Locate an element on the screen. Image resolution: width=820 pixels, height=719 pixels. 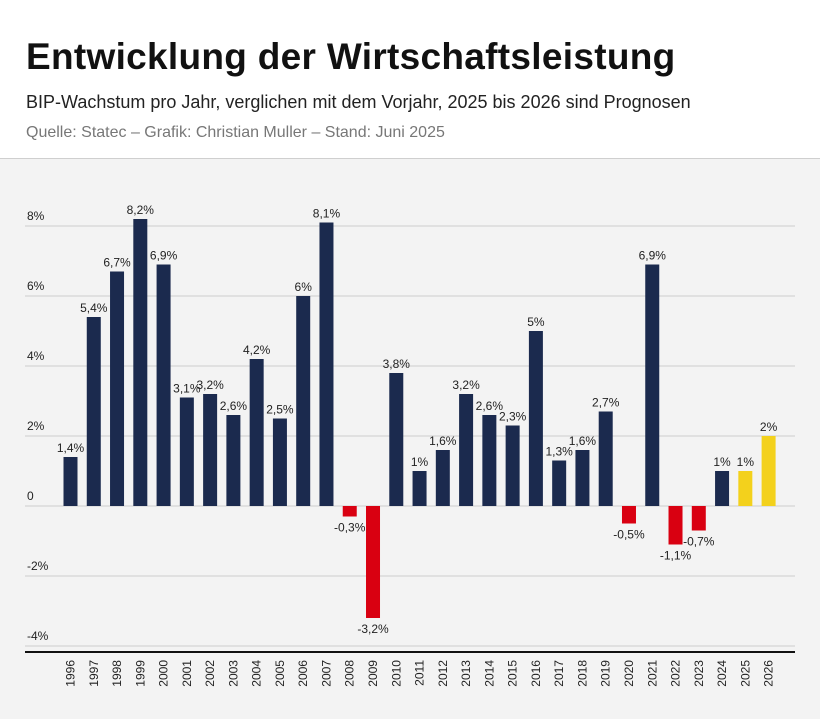
y-tick-label: 8% is located at coordinates (36, 216).